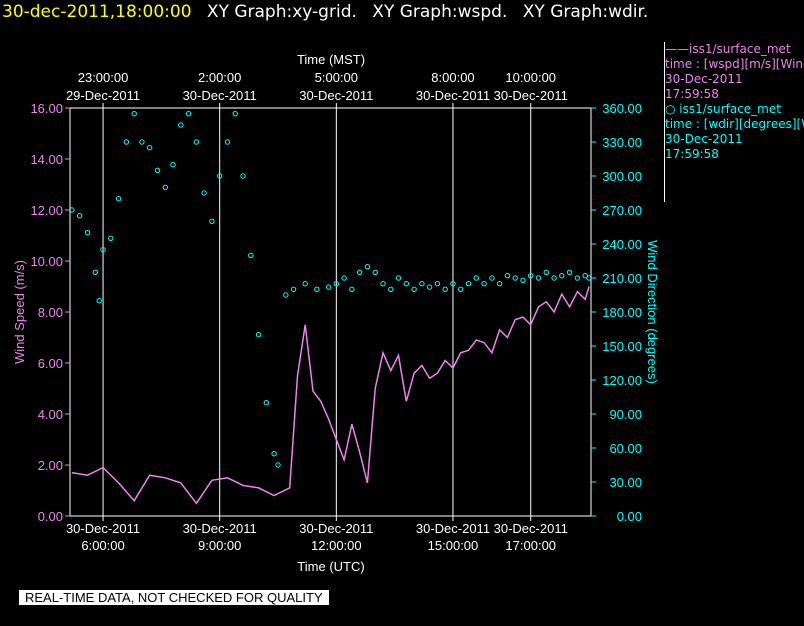  Describe the element at coordinates (336, 77) in the screenshot. I see `top-tick-time: 5:00:00` at that location.